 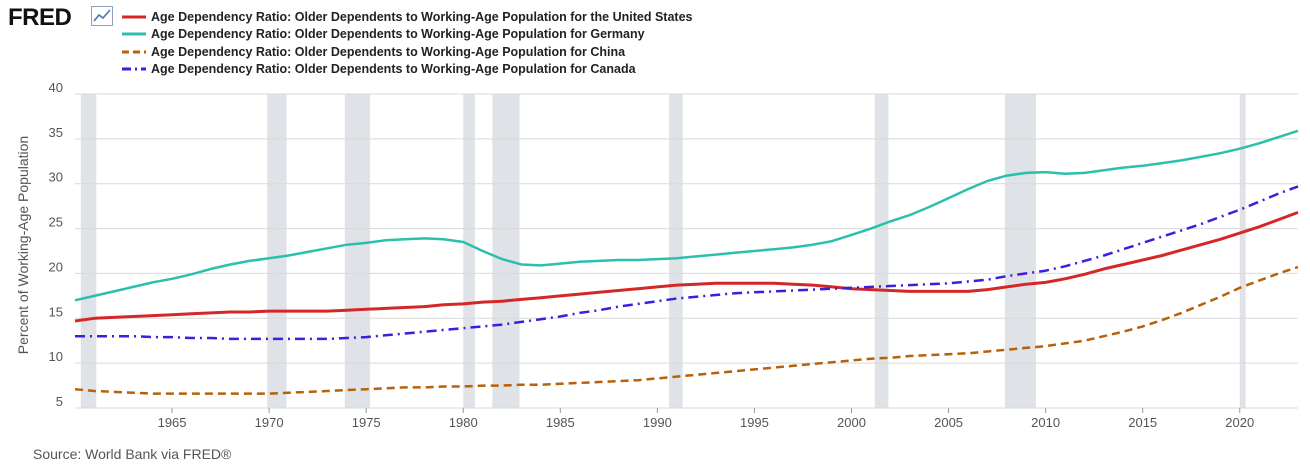 What do you see at coordinates (59, 401) in the screenshot?
I see `y-tick-label: 5` at bounding box center [59, 401].